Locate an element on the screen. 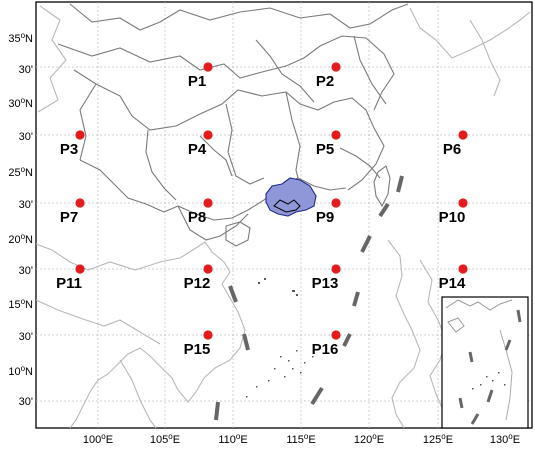  point-marker-p15 is located at coordinates (208, 335).